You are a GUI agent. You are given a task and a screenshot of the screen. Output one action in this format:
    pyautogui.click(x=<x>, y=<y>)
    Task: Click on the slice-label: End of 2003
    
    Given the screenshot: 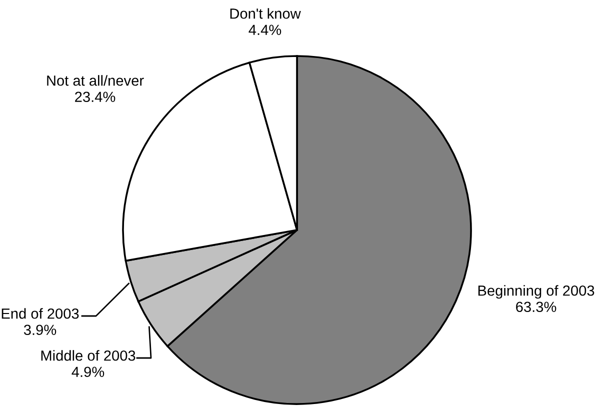 What is the action you would take?
    pyautogui.click(x=40, y=313)
    